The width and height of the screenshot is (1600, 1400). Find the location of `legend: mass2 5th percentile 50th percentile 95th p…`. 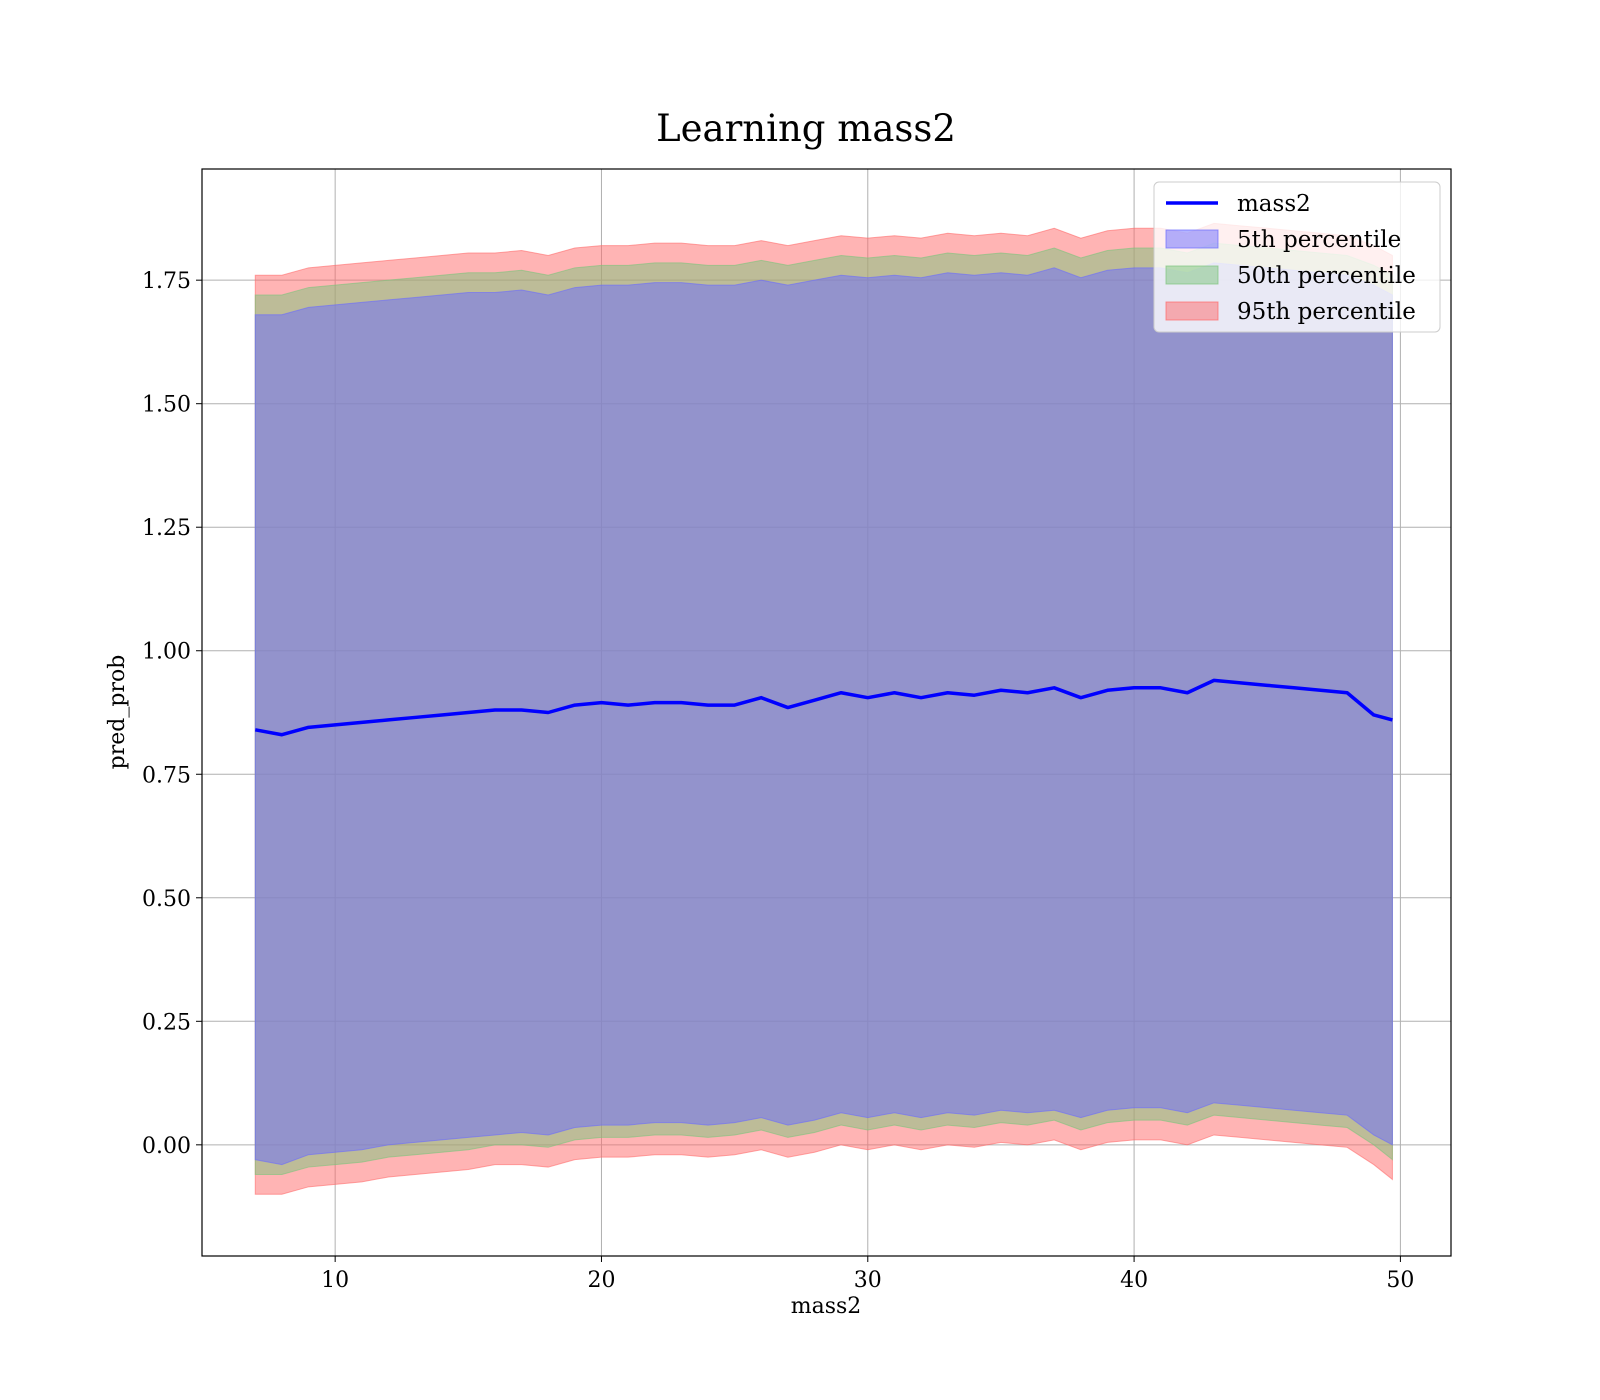

legend: mass2 5th percentile 50th percentile 95th p… is located at coordinates (1297, 257).